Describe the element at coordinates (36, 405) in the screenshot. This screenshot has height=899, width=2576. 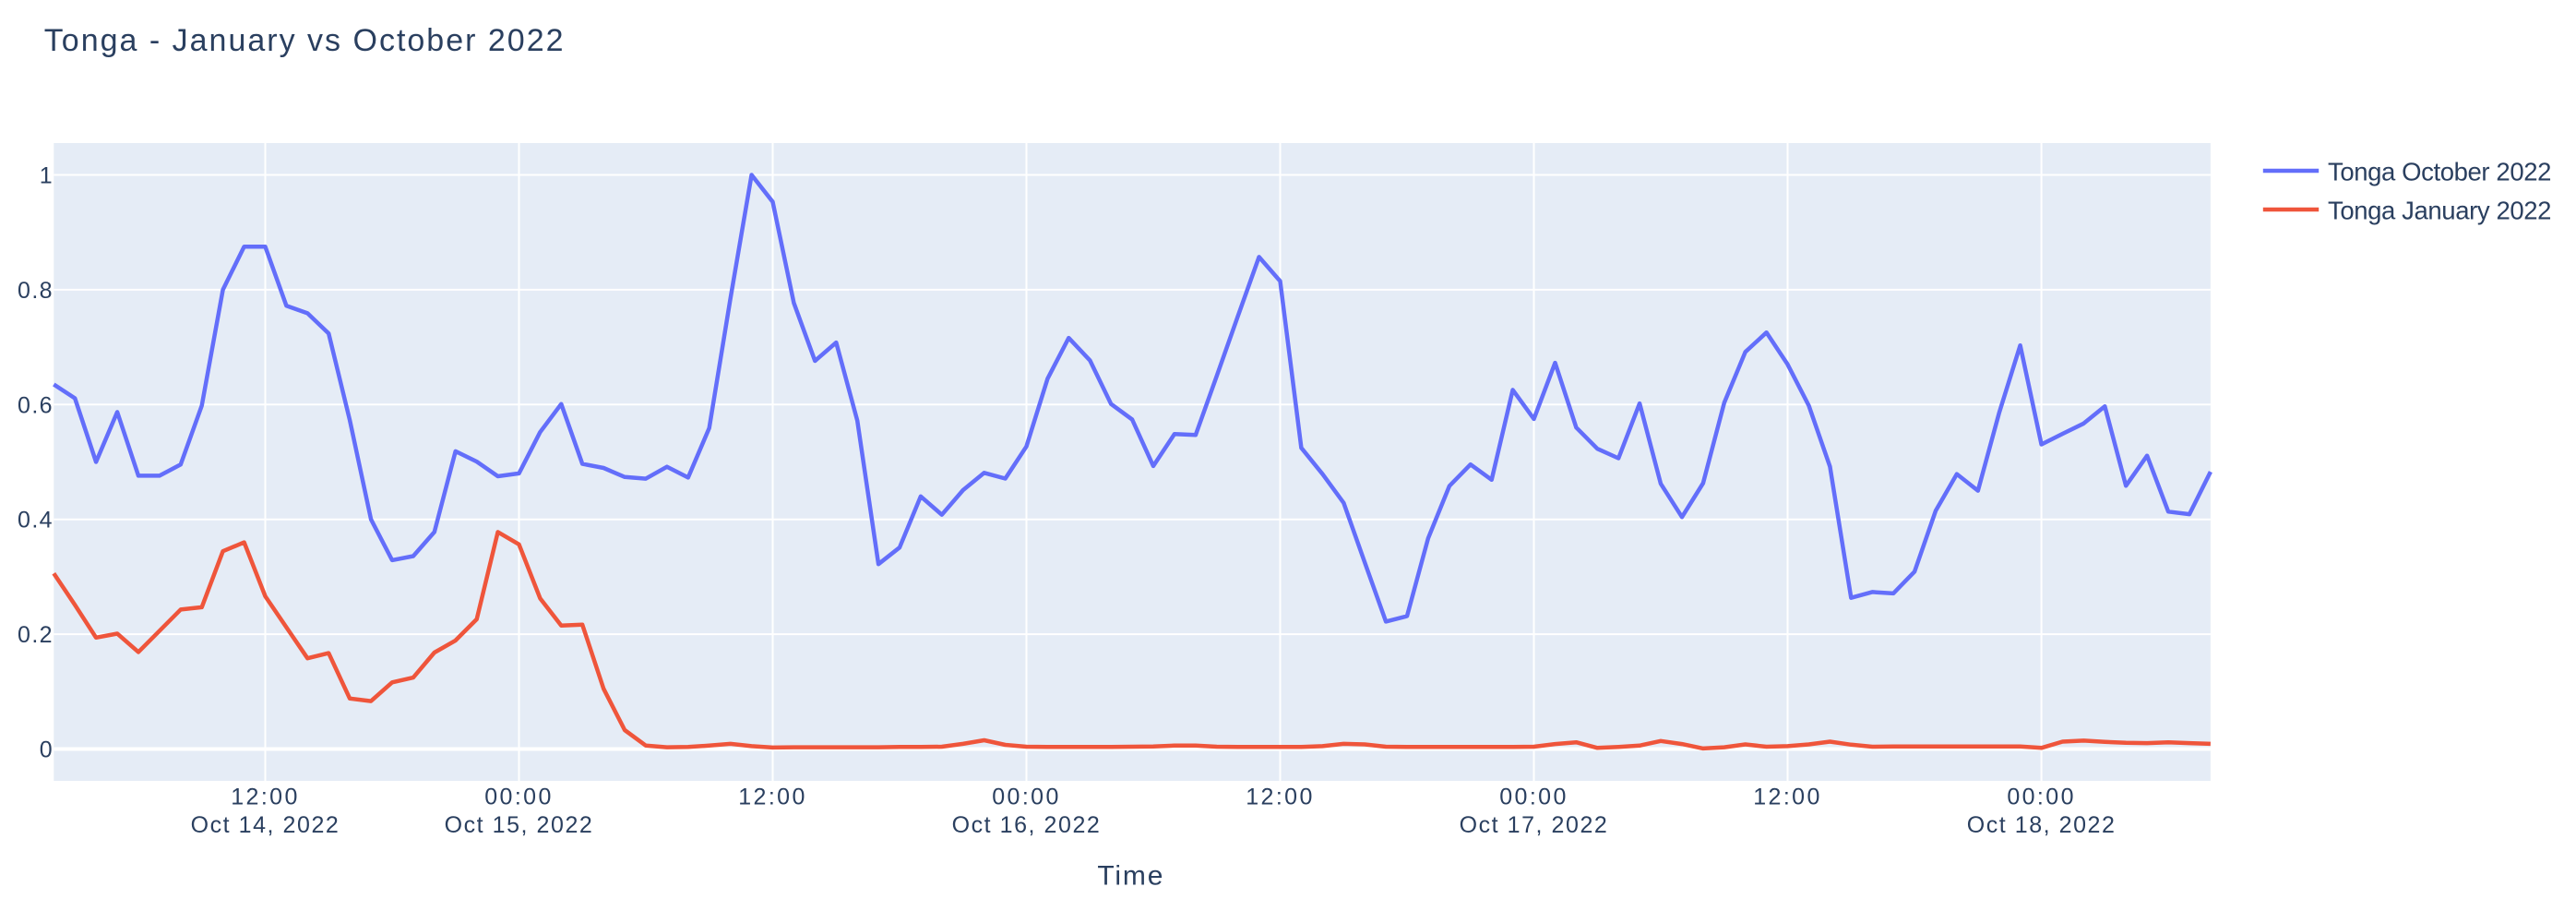
I see `svg-text: 0.6` at that location.